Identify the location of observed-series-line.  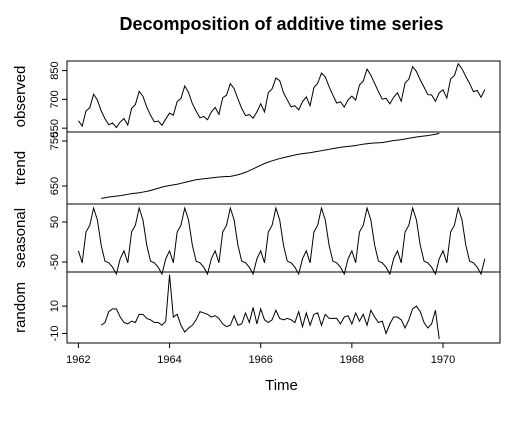
(281, 95).